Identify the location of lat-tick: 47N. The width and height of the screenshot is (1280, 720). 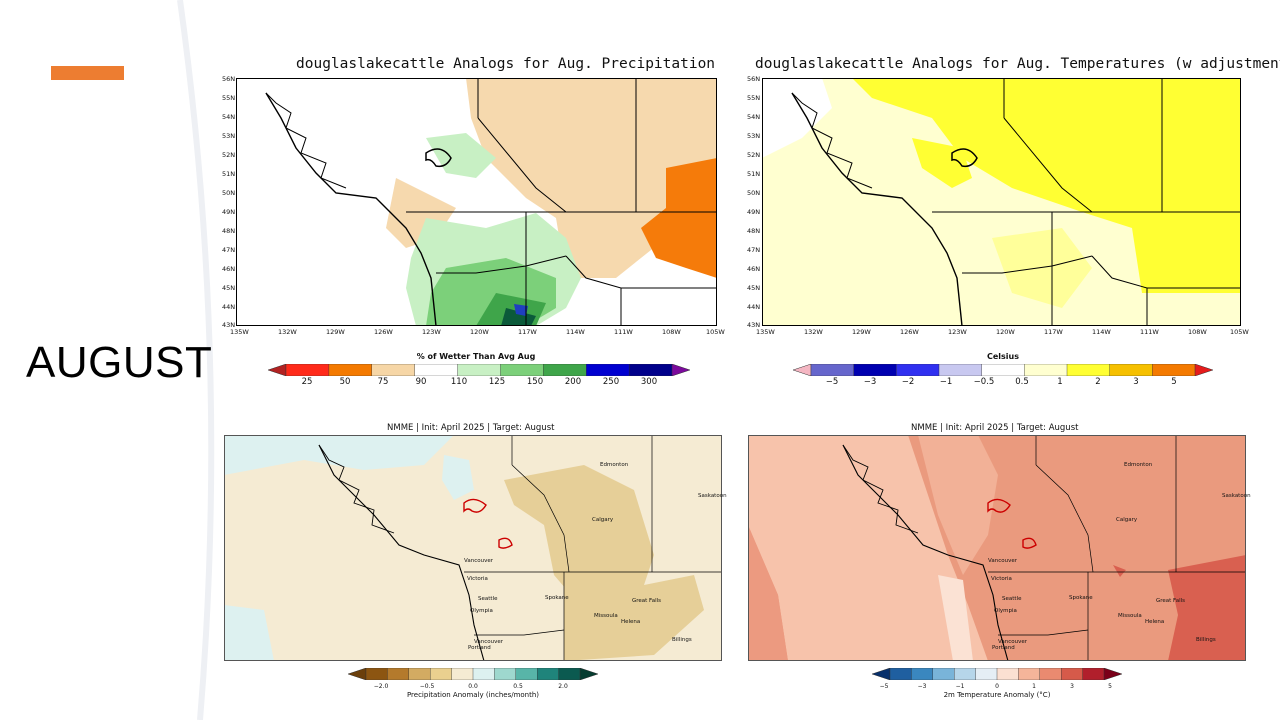
(229, 250).